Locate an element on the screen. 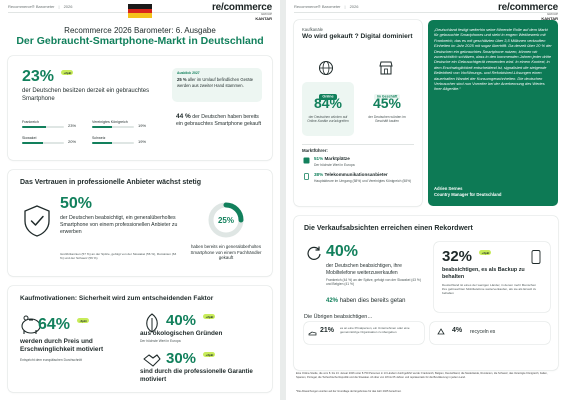 This screenshot has height=400, width=566. trust-value: 50% is located at coordinates (76, 203).